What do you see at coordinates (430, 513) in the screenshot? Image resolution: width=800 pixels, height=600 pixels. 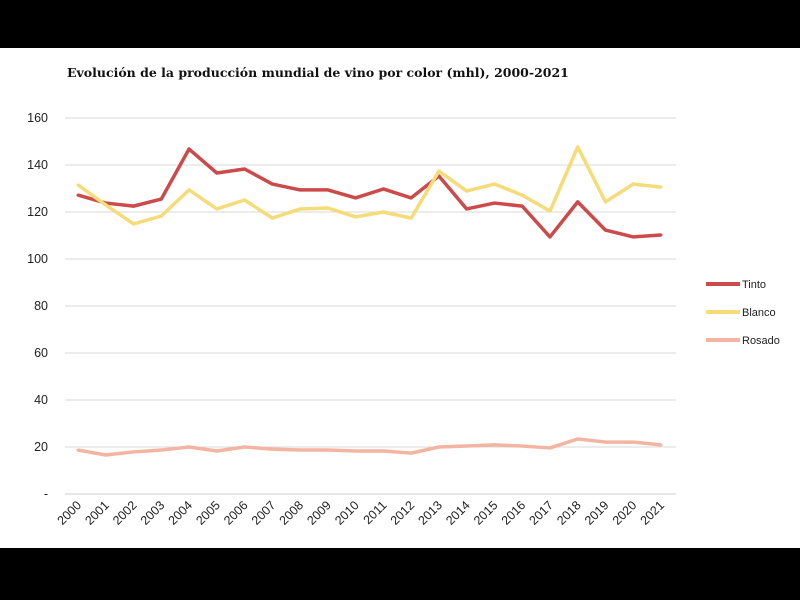 I see `x-tick-label: 2013` at bounding box center [430, 513].